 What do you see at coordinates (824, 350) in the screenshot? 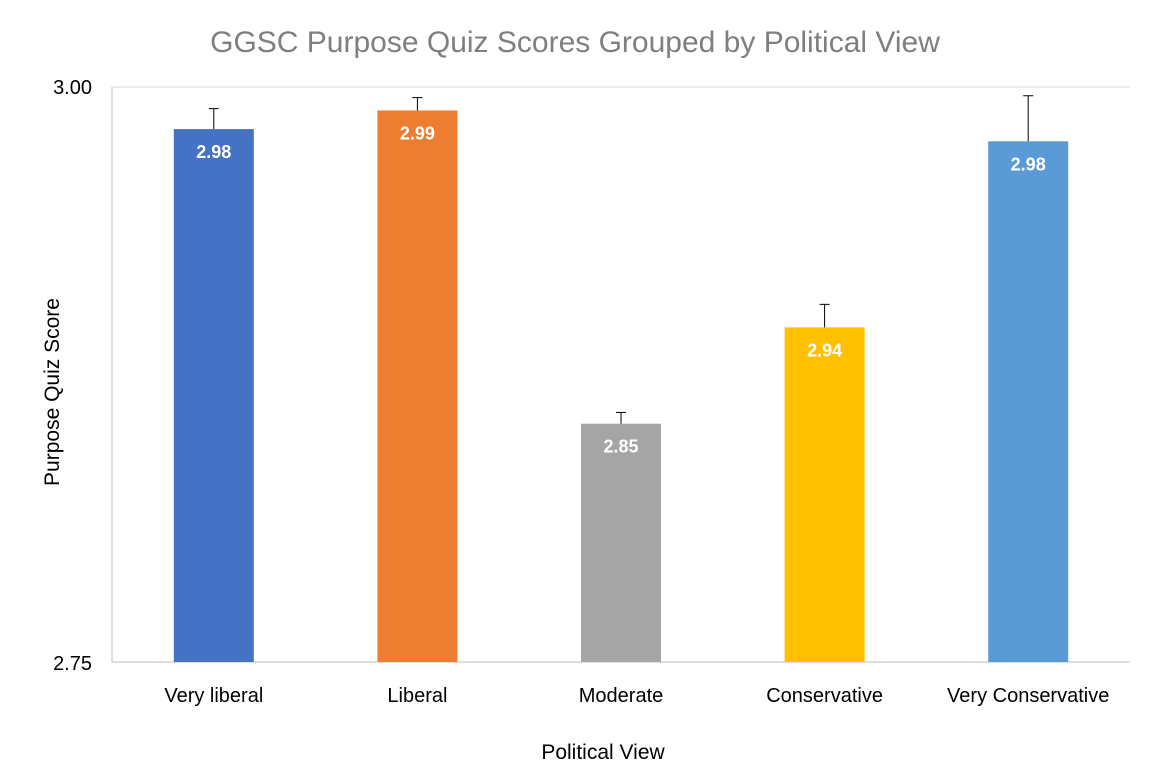
I see `data-label: 2.94` at bounding box center [824, 350].